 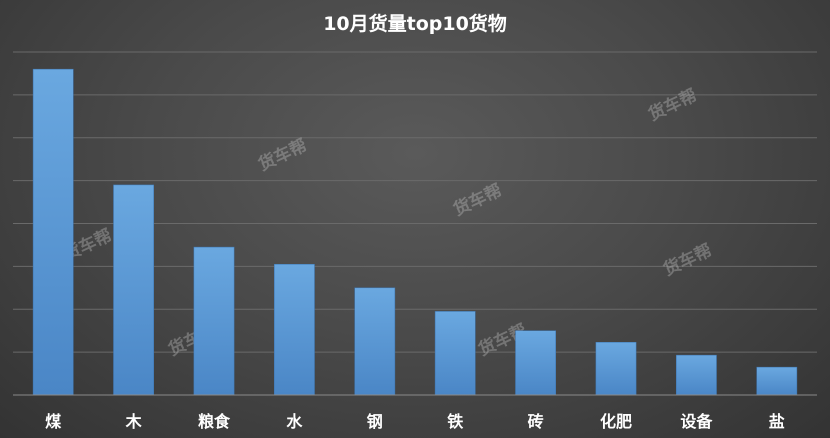 What do you see at coordinates (282, 155) in the screenshot?
I see `watermark-2: 货车帮` at bounding box center [282, 155].